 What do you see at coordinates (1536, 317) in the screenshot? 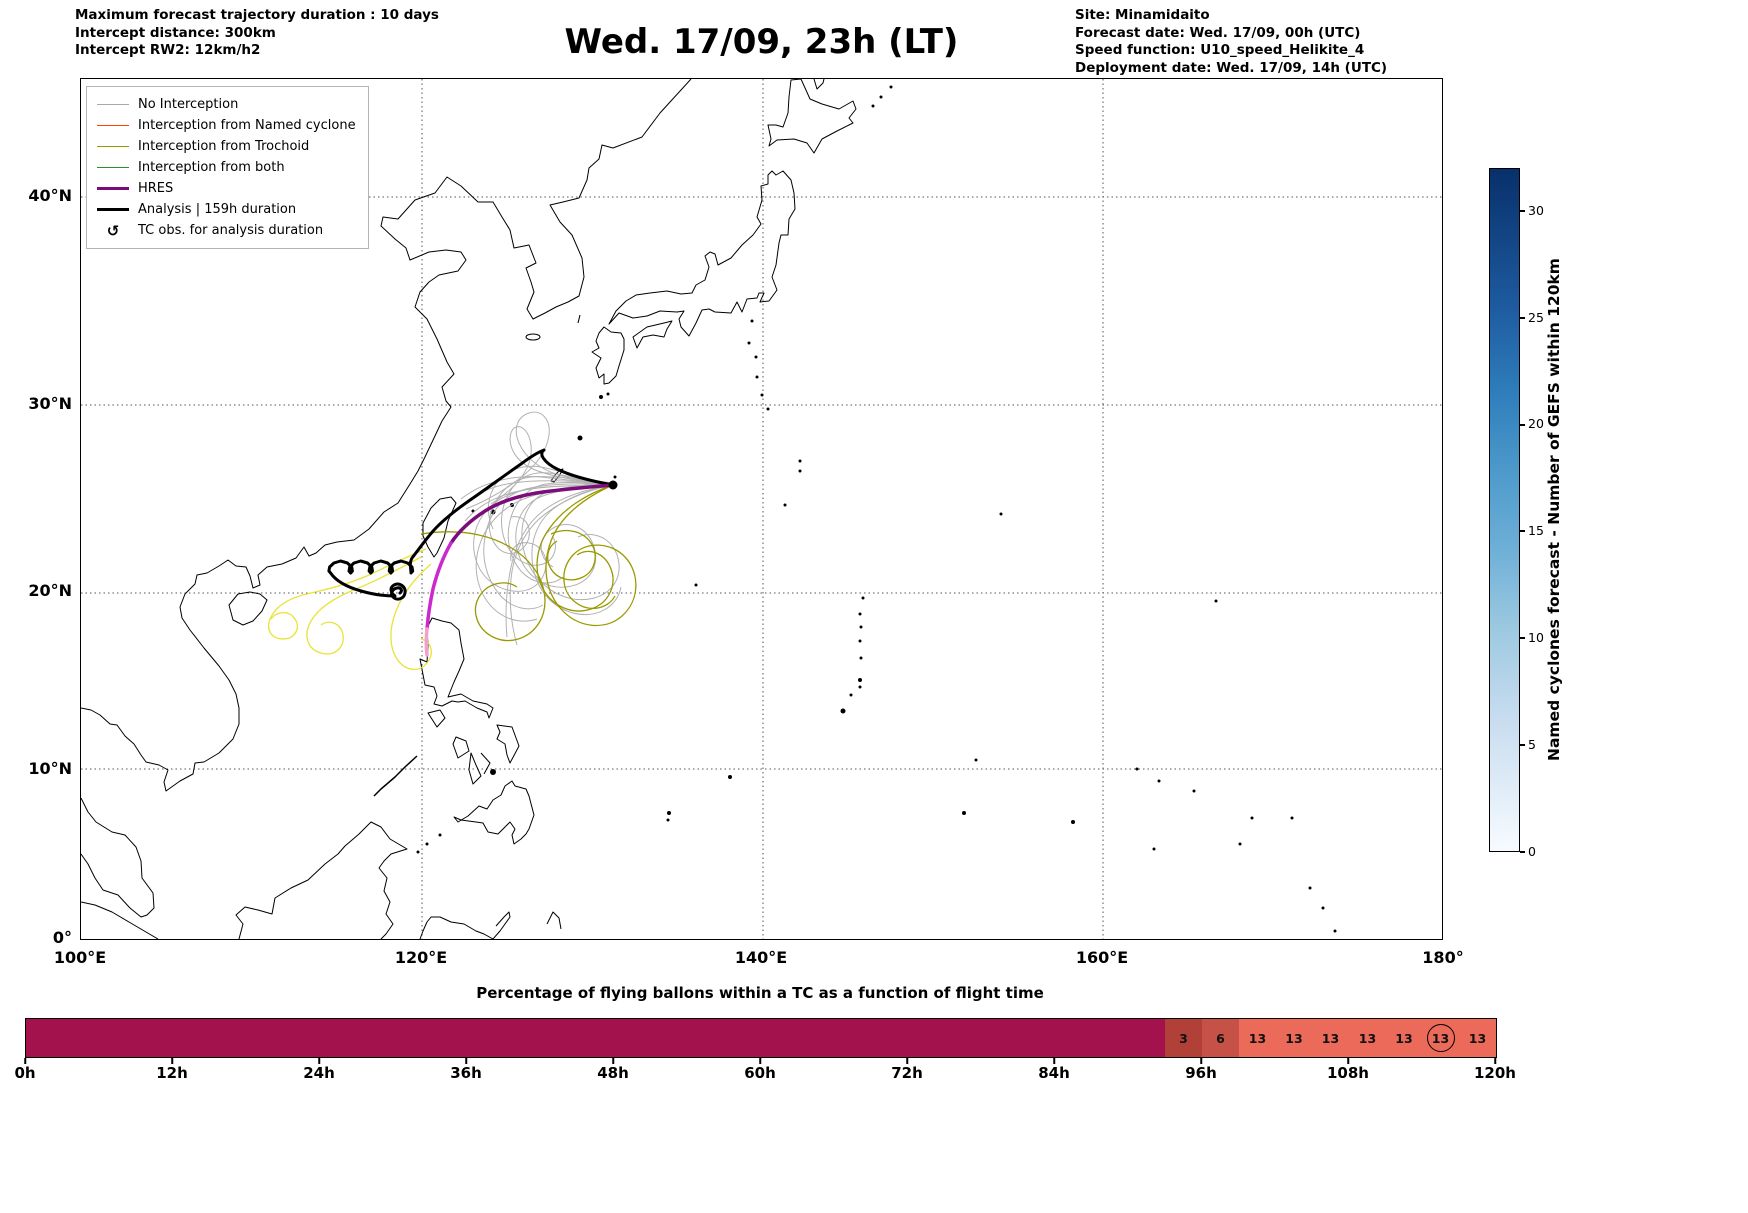
I see `colorbar-tick-label: 25` at bounding box center [1536, 317].